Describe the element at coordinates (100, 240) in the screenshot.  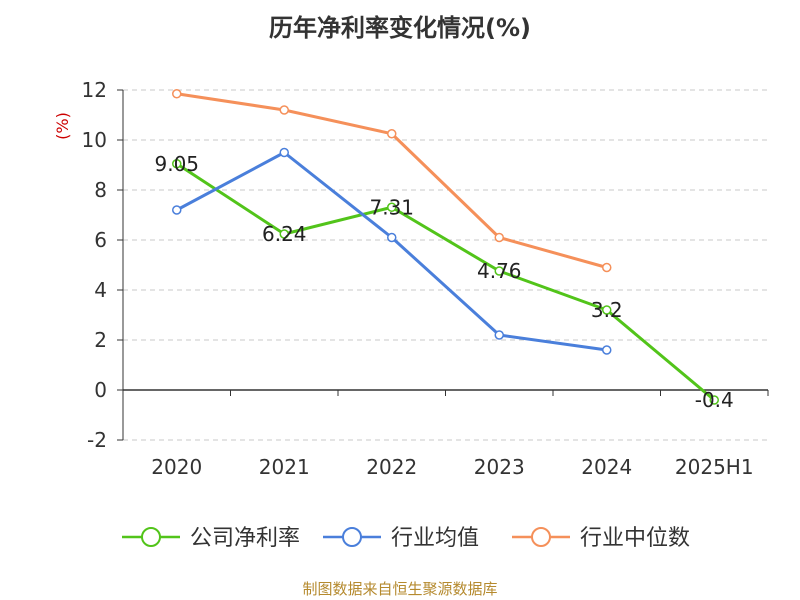
I see `y-tick-label: 6` at that location.